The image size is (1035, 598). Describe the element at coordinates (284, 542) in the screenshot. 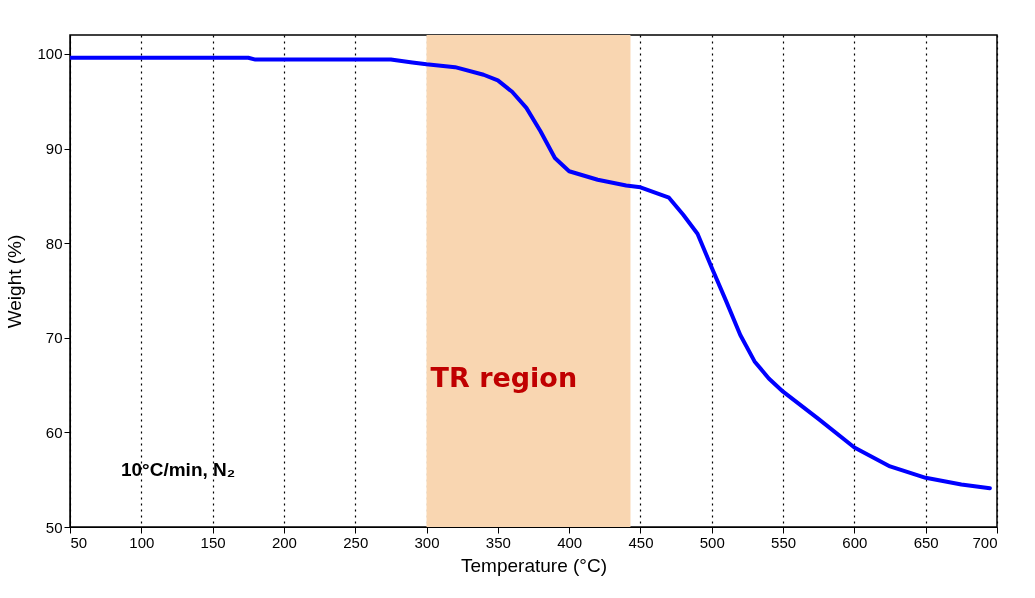

I see `x-tick-label: 200` at that location.